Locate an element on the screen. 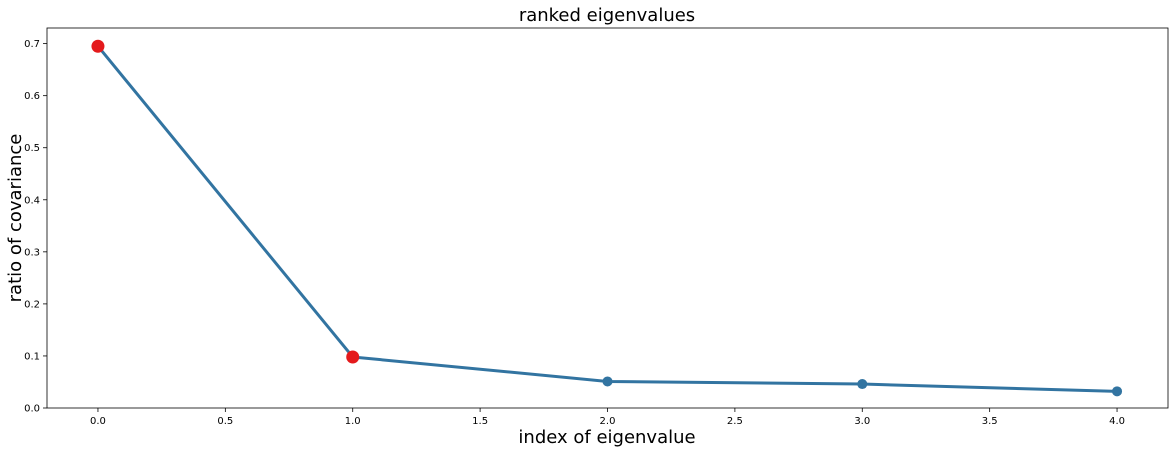 Image resolution: width=1175 pixels, height=453 pixels. chart-title: ranked eigenvalues is located at coordinates (607, 15).